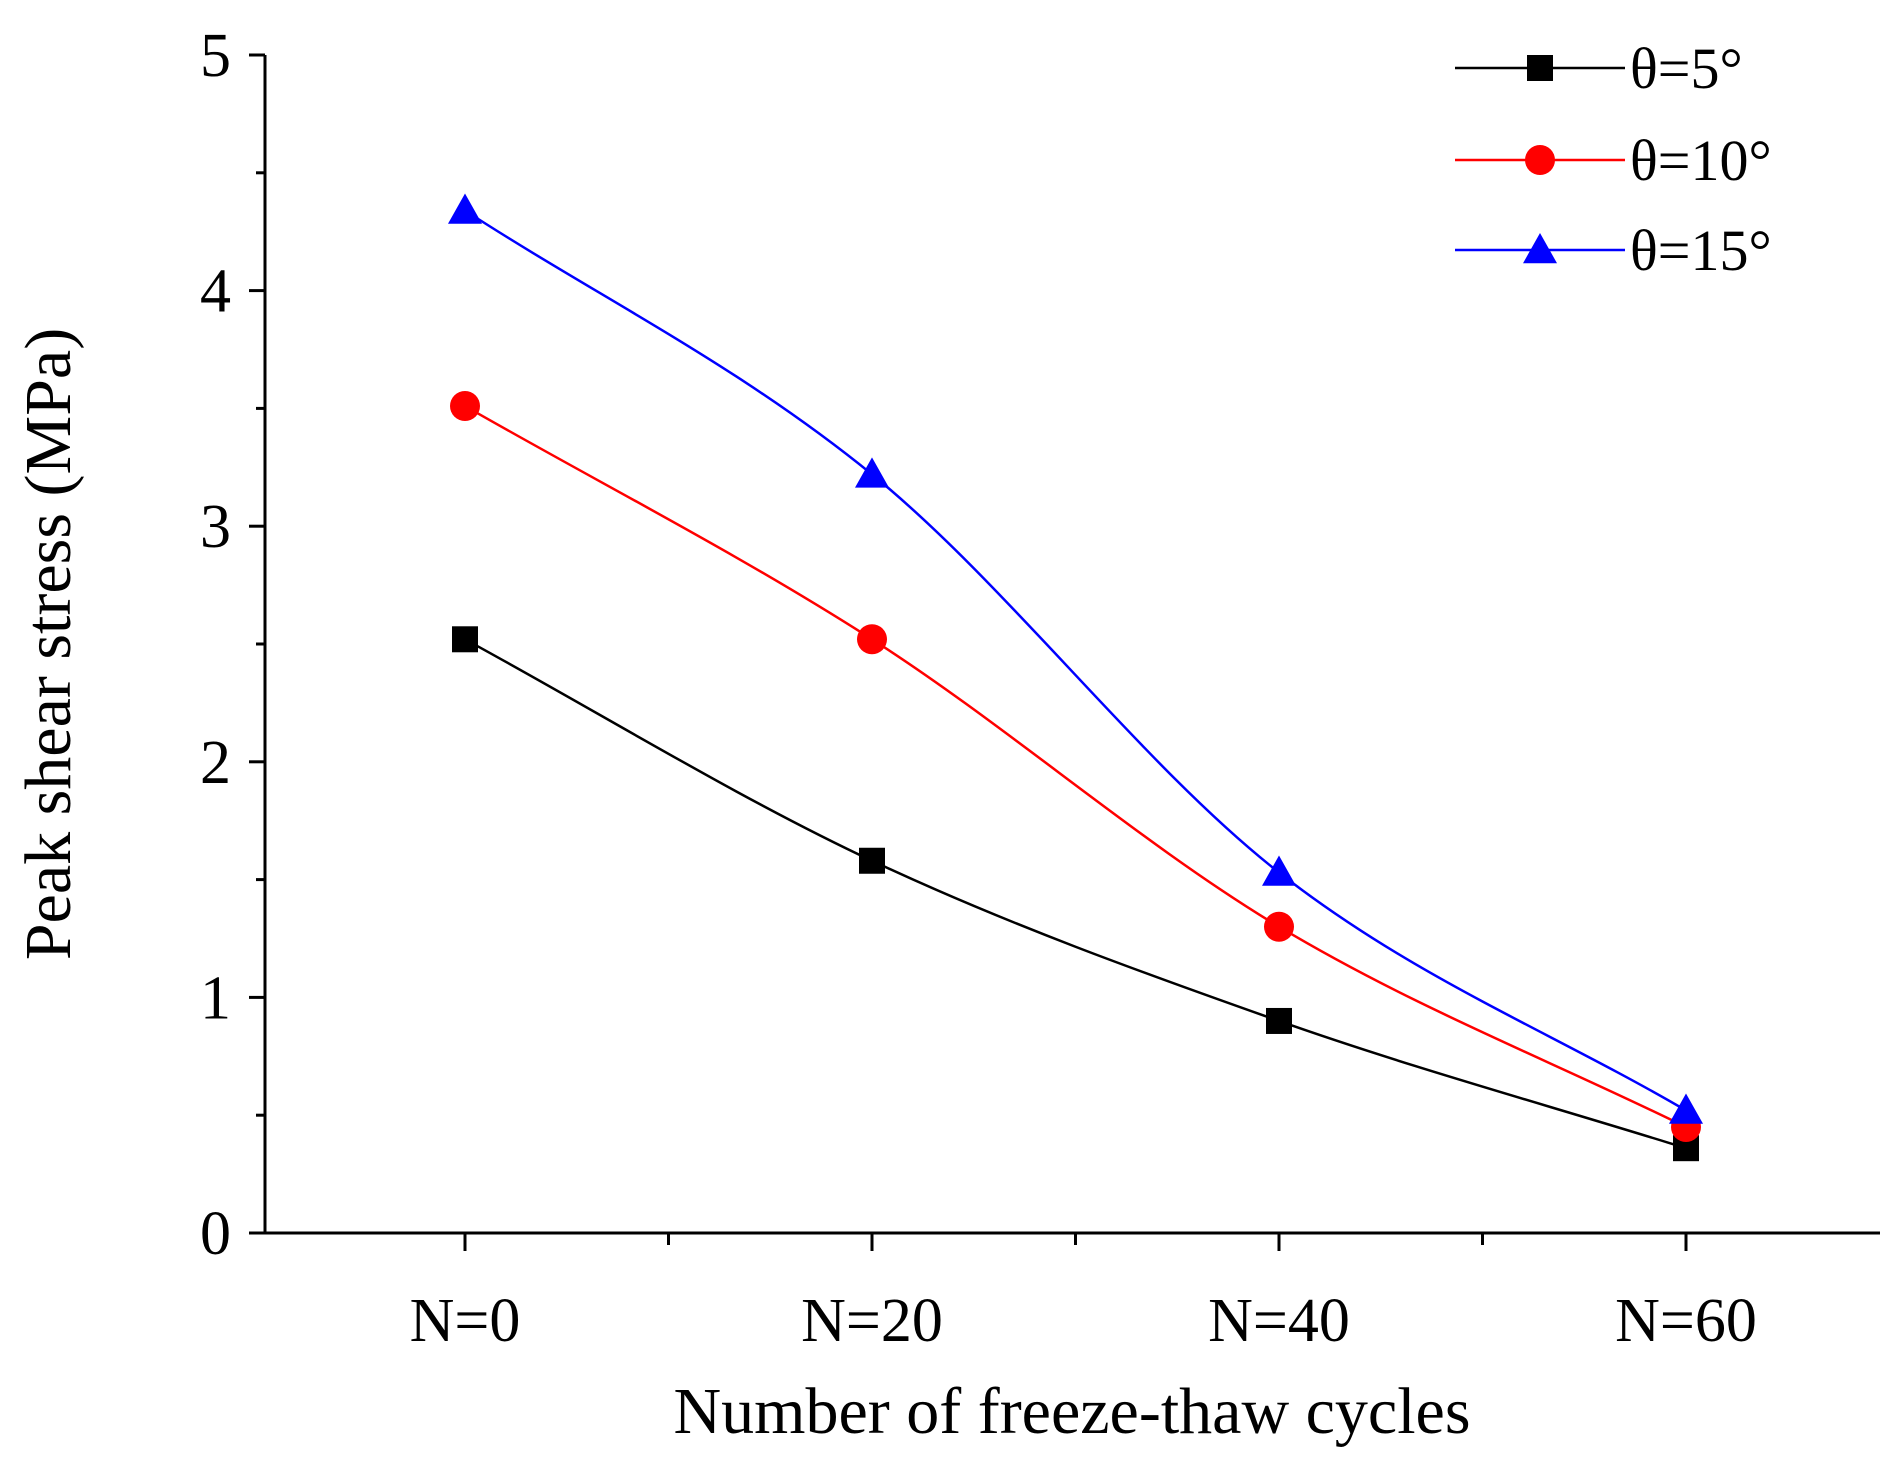 The width and height of the screenshot is (1899, 1470). Describe the element at coordinates (215, 56) in the screenshot. I see `y-tick-label: 5` at that location.